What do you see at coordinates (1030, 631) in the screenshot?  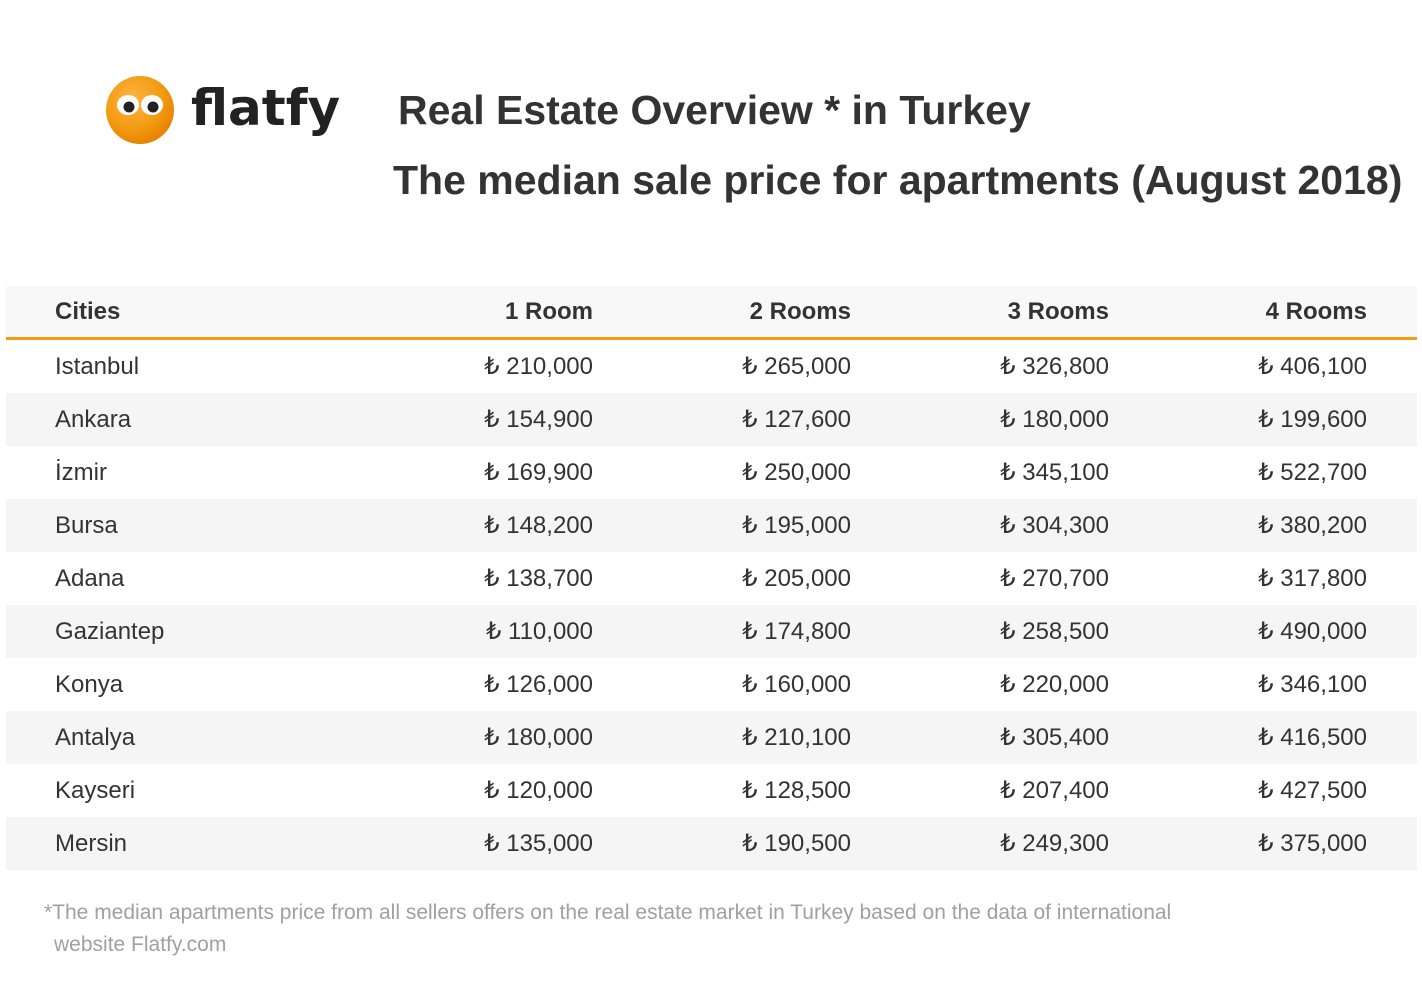 I see `price-cell-3-room: ₺ 258,500` at bounding box center [1030, 631].